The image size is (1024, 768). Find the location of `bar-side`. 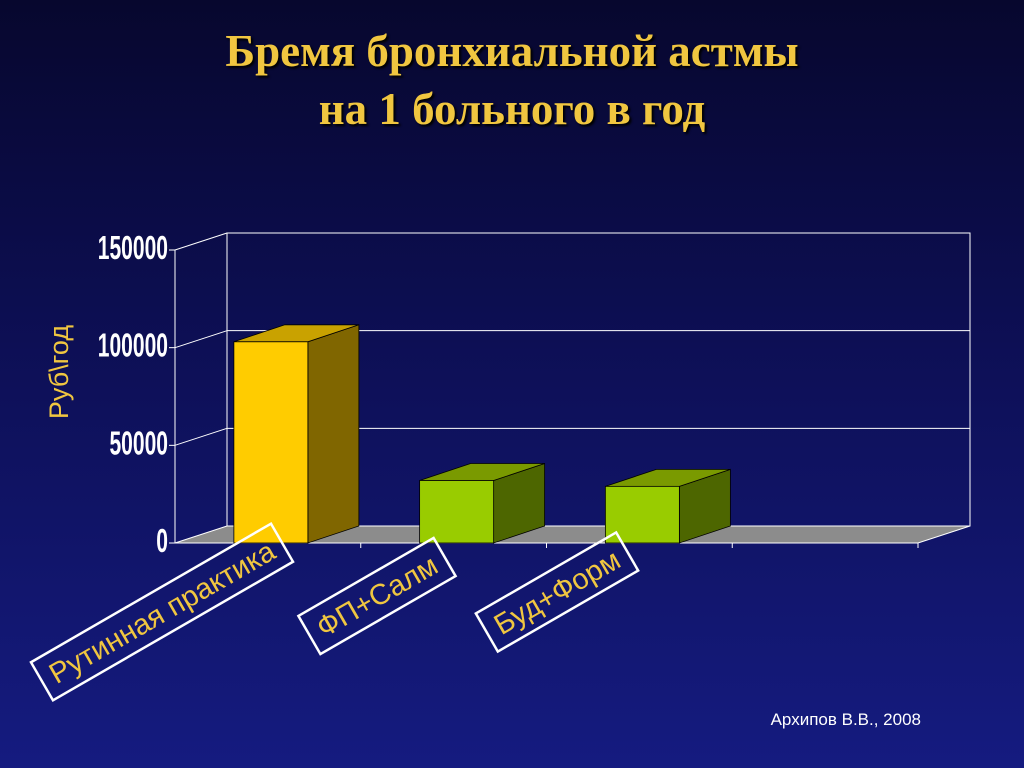

bar-side is located at coordinates (333, 434).